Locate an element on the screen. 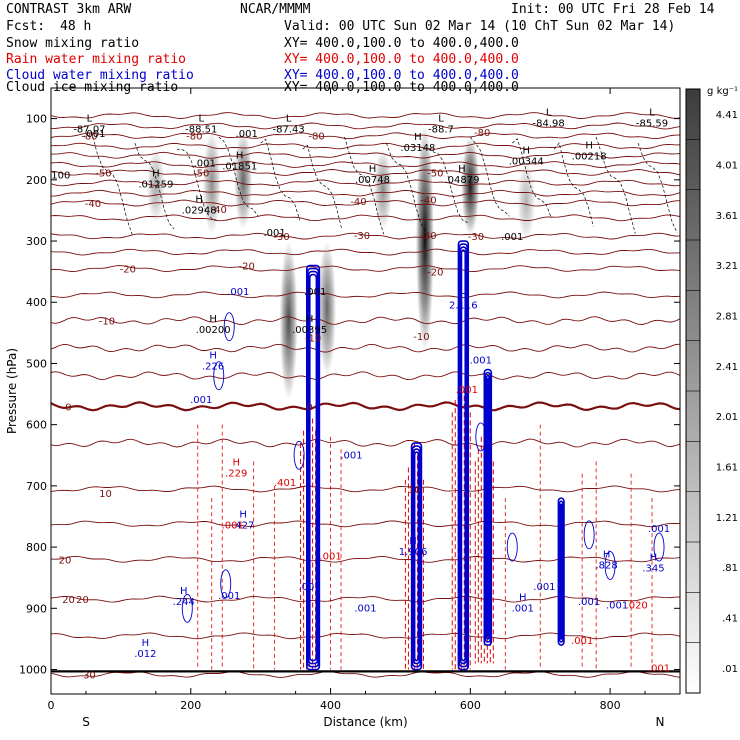  isotherm-label: -50 is located at coordinates (103, 173).